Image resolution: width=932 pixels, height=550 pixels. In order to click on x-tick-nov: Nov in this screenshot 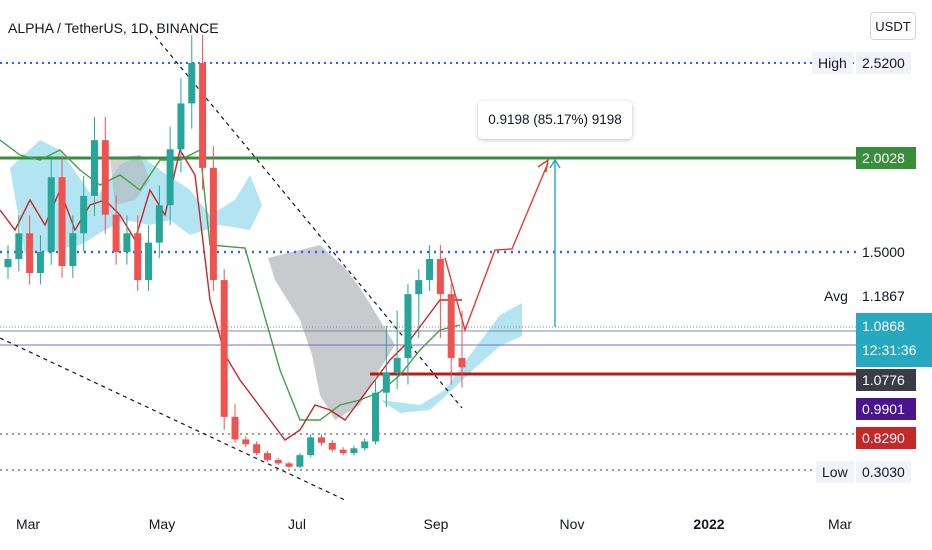, I will do `click(572, 524)`.